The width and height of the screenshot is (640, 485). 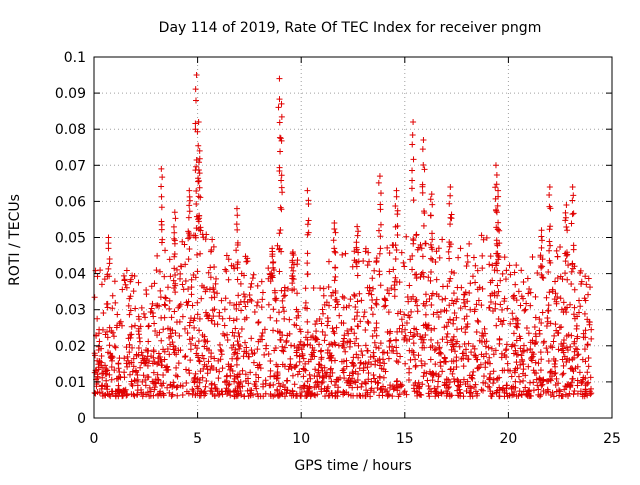 What do you see at coordinates (352, 466) in the screenshot?
I see `x-axis-label: GPS time / hours` at bounding box center [352, 466].